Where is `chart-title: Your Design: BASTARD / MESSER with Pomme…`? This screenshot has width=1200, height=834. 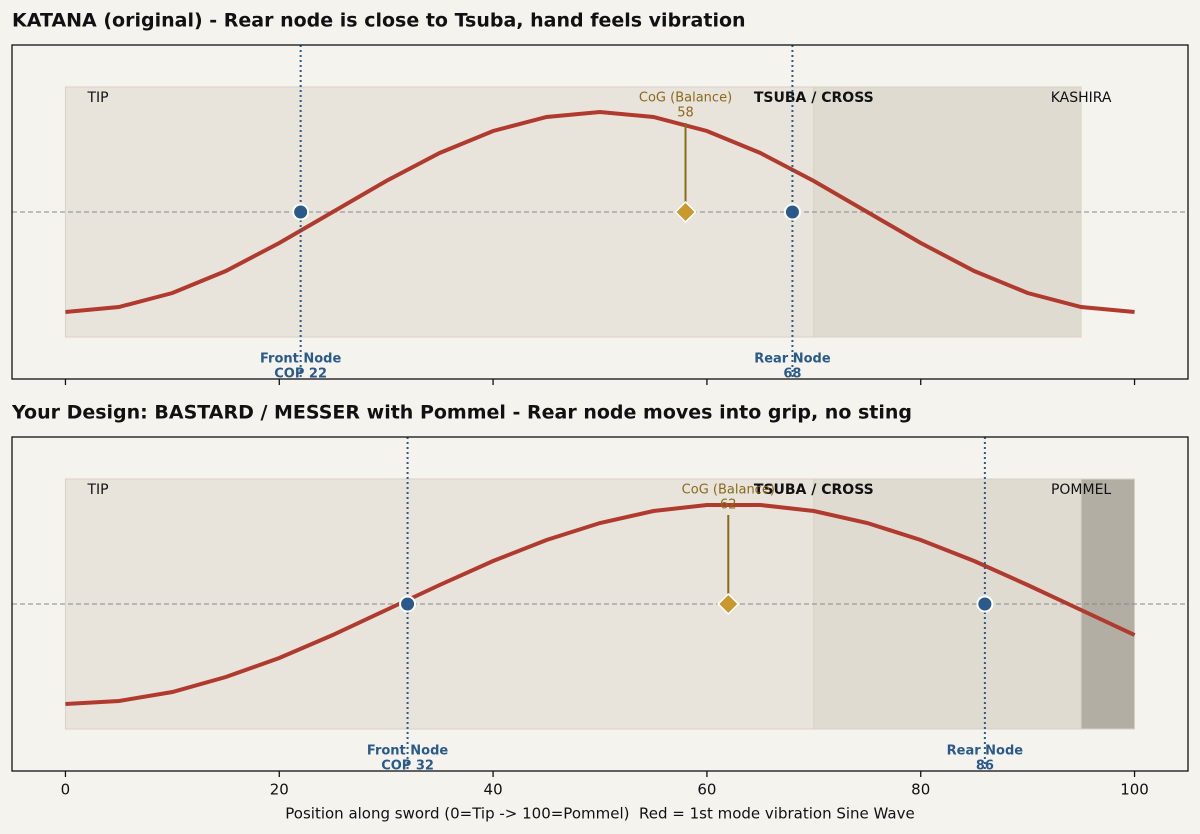
chart-title: Your Design: BASTARD / MESSER with Pomme… is located at coordinates (461, 413).